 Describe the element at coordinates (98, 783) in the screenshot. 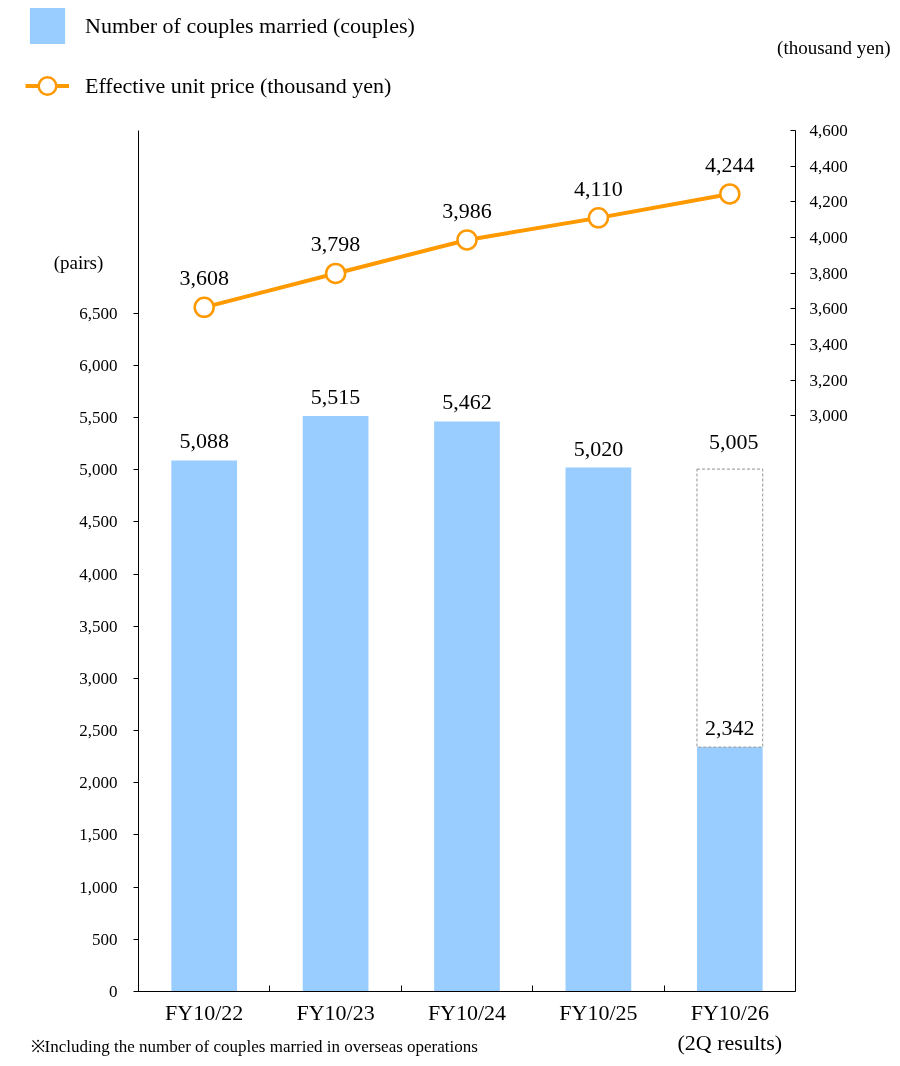

I see `y-tick-label: 2,000` at that location.